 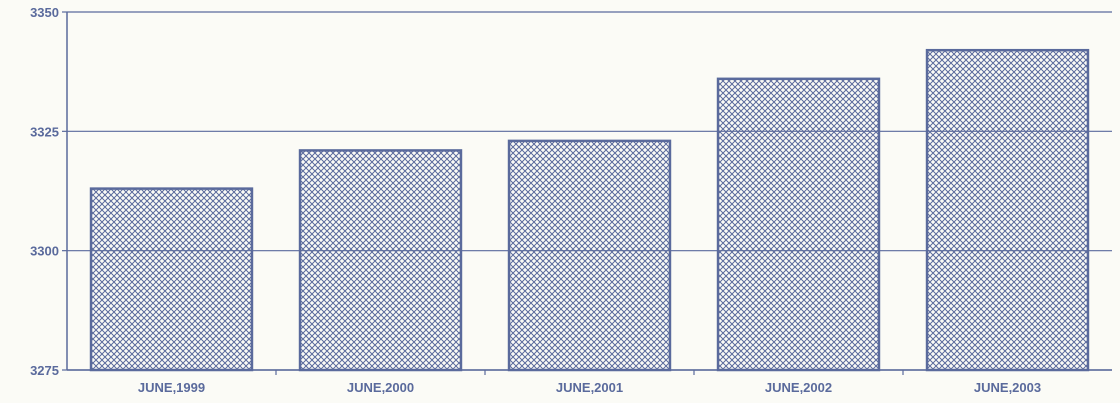 I want to click on x-tick-label: JUNE,2000, so click(x=380, y=387).